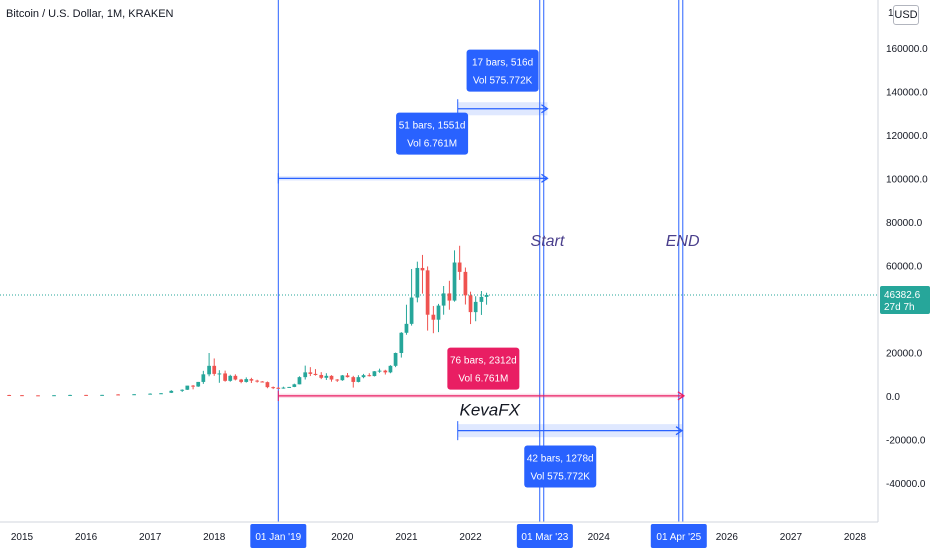 Image resolution: width=932 pixels, height=550 pixels. What do you see at coordinates (904, 353) in the screenshot?
I see `price-tick-label: 20000.0` at bounding box center [904, 353].